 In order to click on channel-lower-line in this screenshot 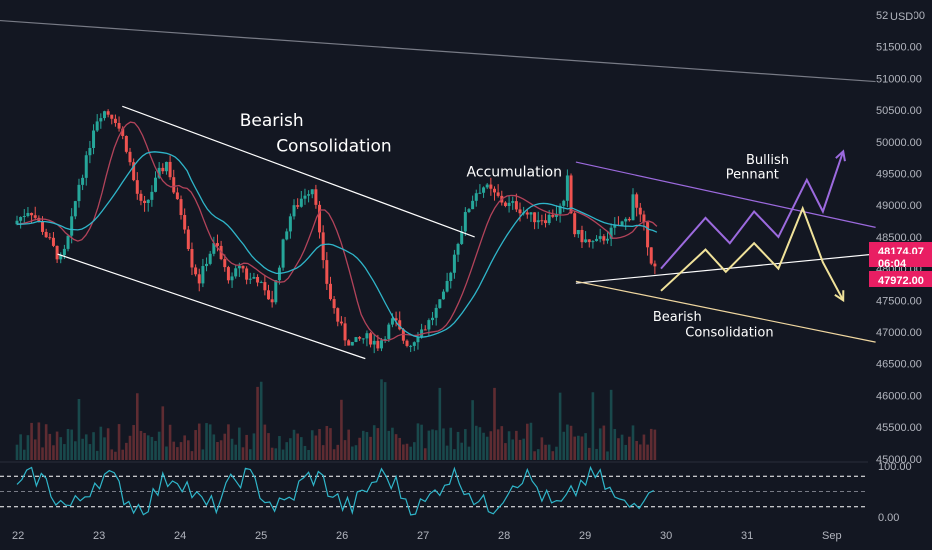, I will do `click(211, 306)`.